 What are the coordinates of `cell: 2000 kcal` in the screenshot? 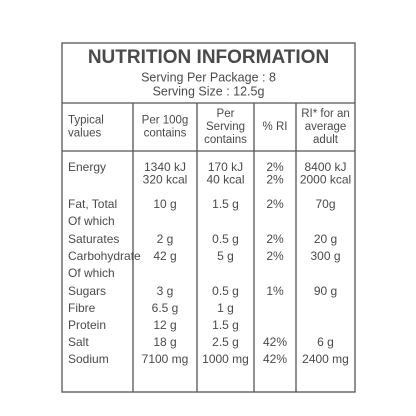 It's located at (325, 180).